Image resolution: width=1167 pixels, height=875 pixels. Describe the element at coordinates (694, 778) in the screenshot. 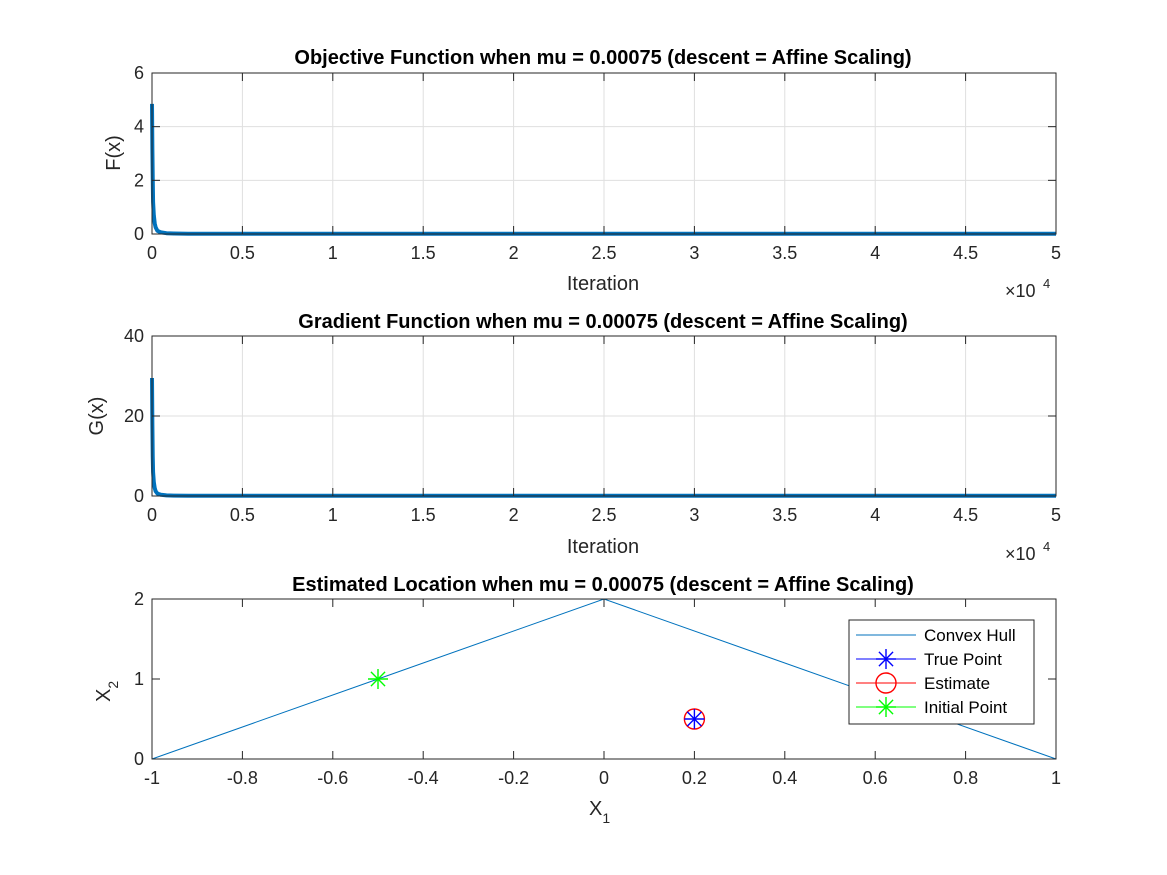

I see `x-tick-label: 0.2` at that location.